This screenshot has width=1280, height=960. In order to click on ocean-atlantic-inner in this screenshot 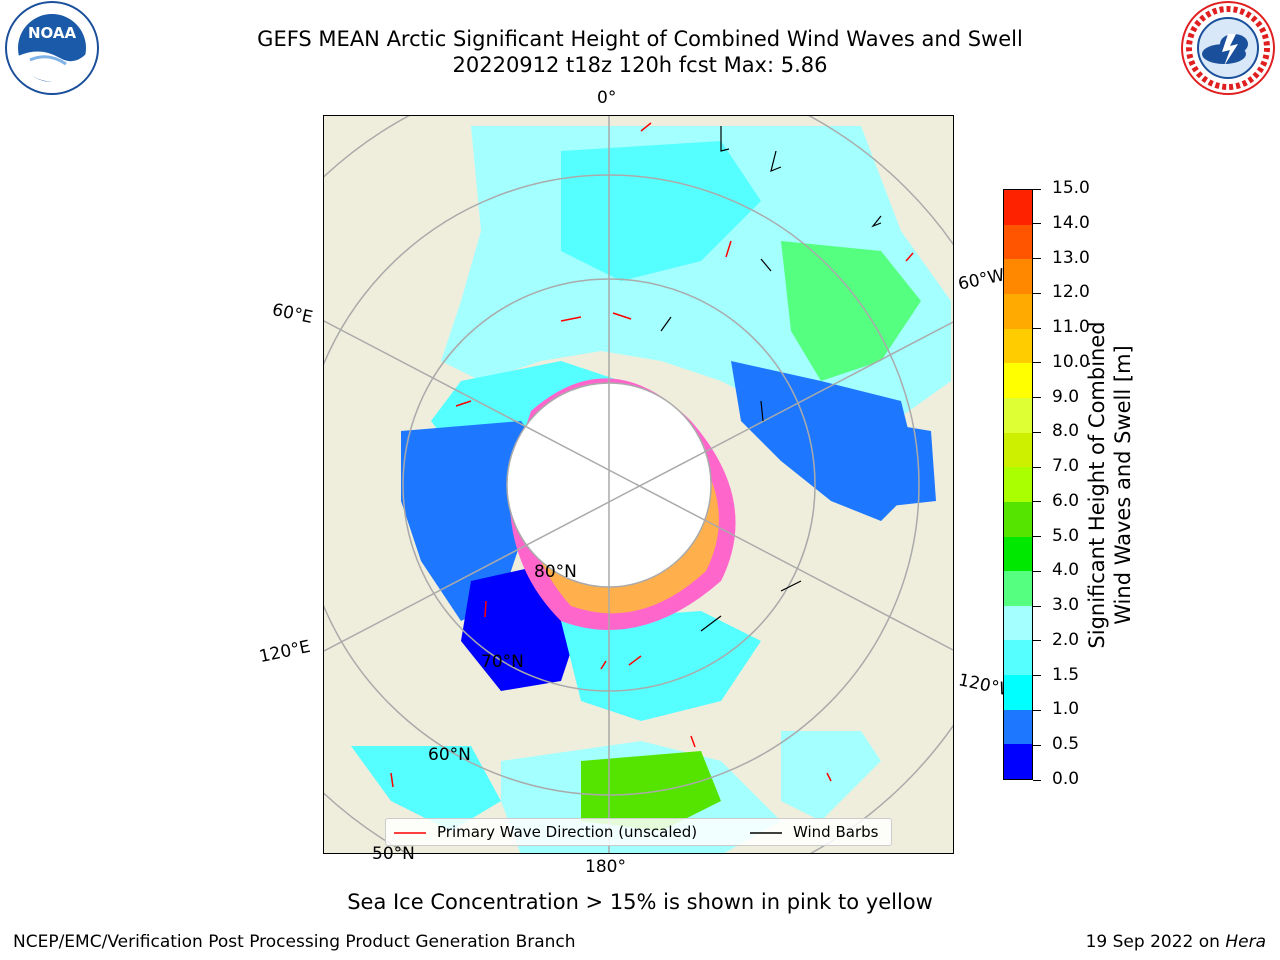, I will do `click(661, 211)`.